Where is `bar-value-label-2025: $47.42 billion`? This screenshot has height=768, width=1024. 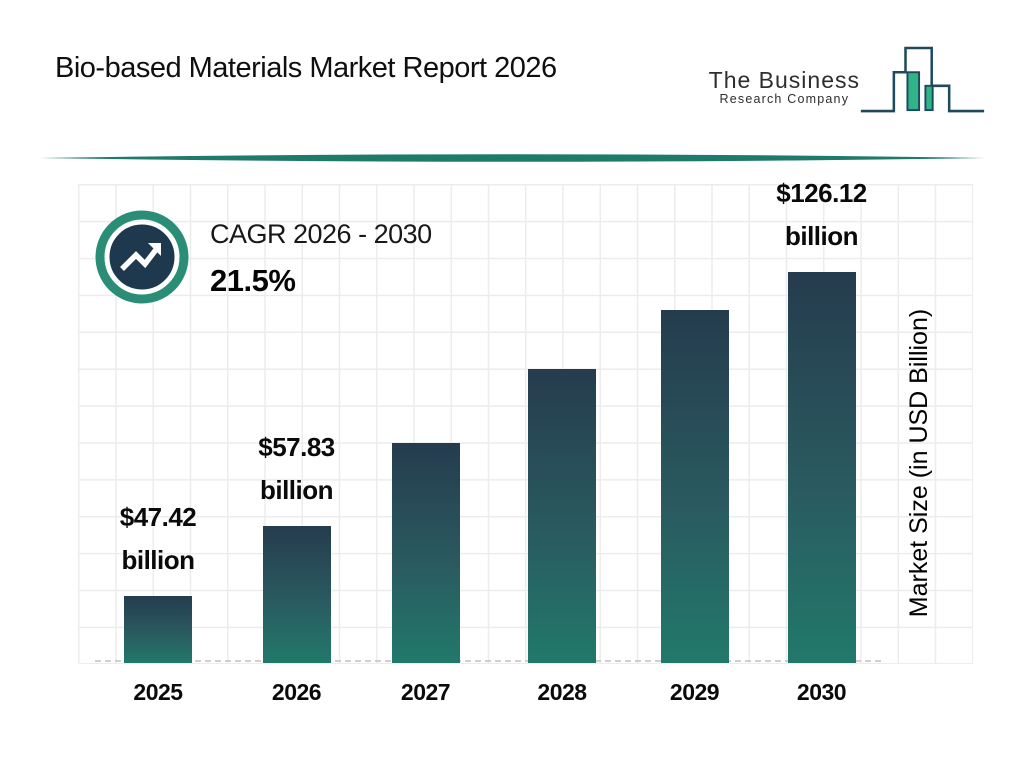
bar-value-label-2025: $47.42 billion is located at coordinates (158, 538).